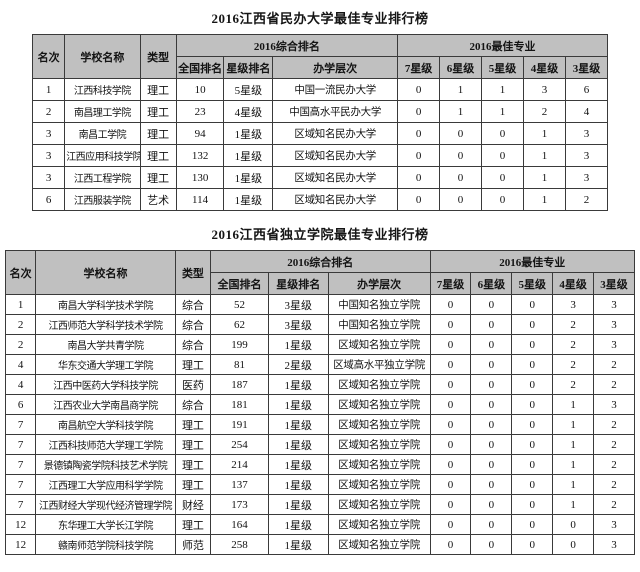  Describe the element at coordinates (319, 344) in the screenshot. I see `table-row: 2 南昌大学共青学院 综合 199 1星级 区域知名独立学院 0 0 0 2 3` at that location.